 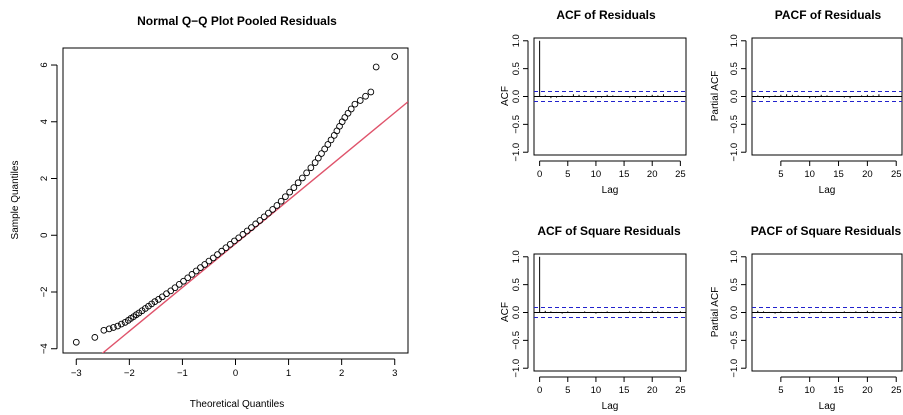 I want to click on x-tick-label: 3, so click(x=394, y=373).